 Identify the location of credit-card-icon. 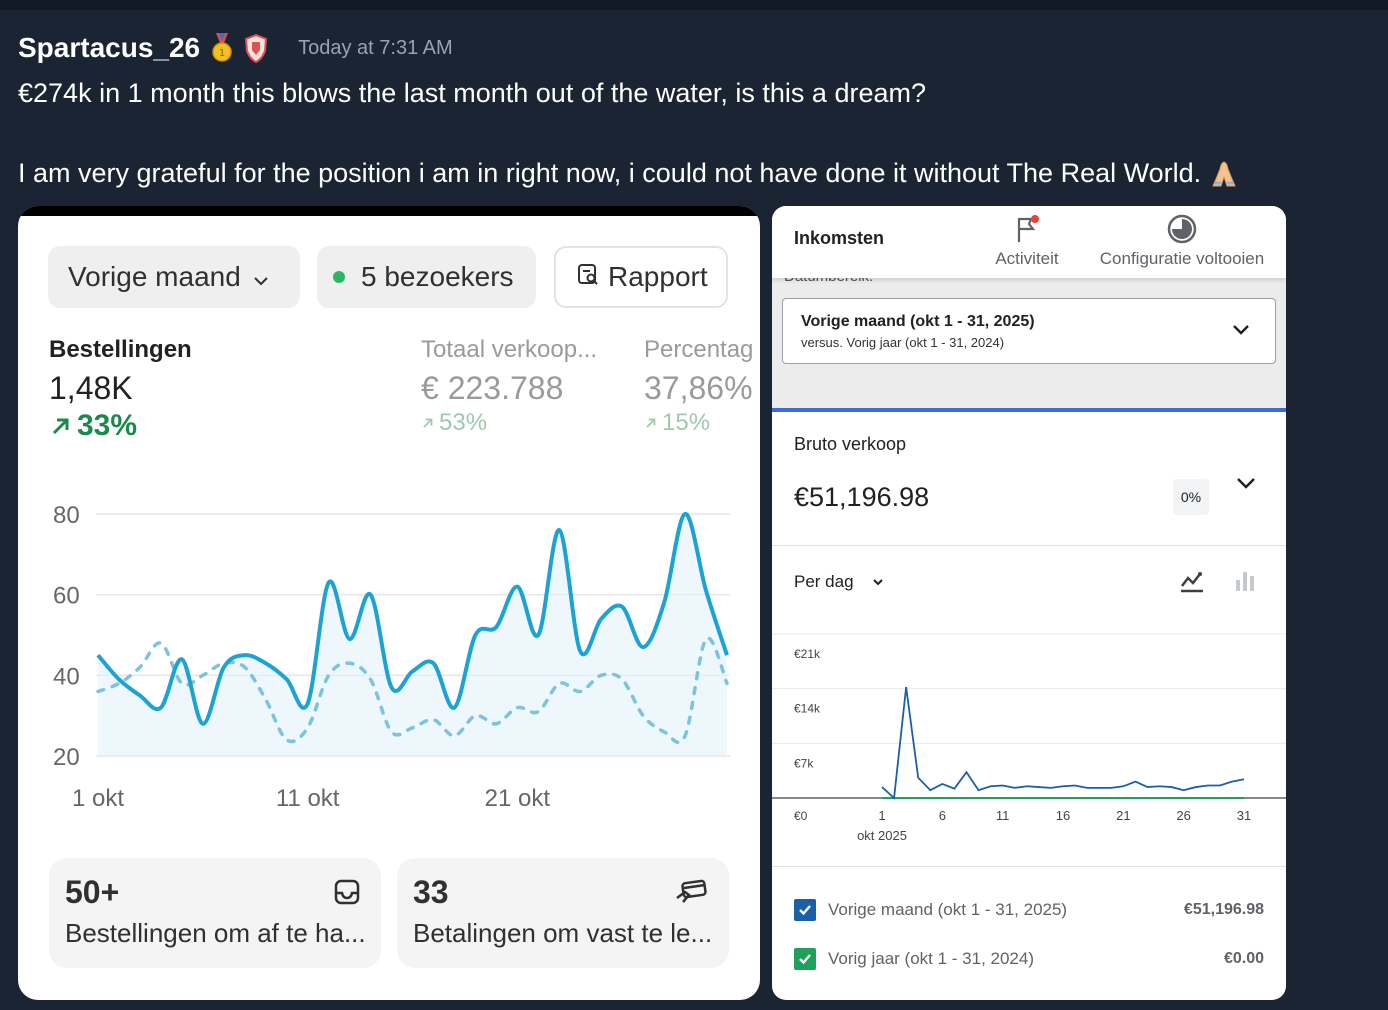
(692, 894).